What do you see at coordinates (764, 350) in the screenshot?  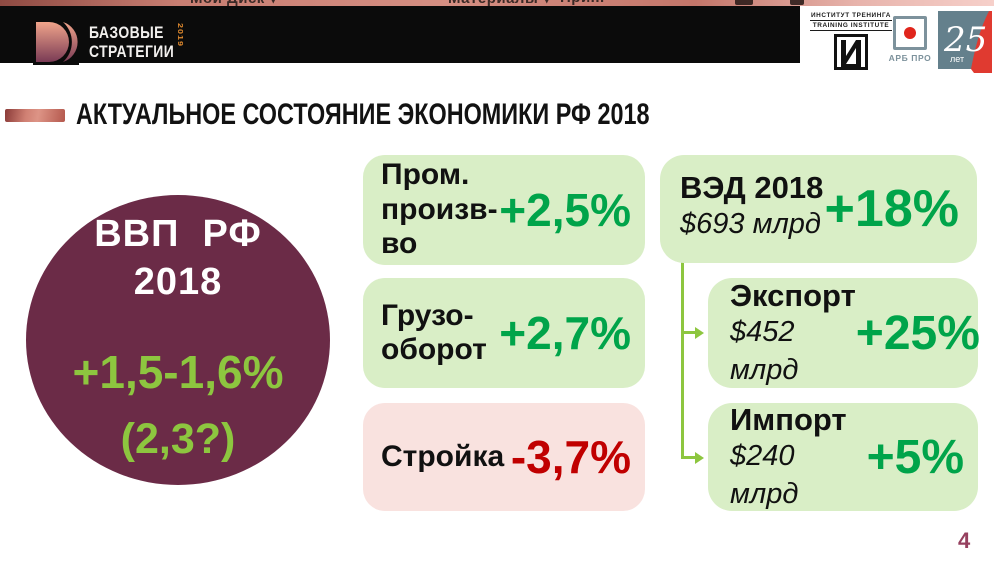 I see `export-amount: $452 млрд` at bounding box center [764, 350].